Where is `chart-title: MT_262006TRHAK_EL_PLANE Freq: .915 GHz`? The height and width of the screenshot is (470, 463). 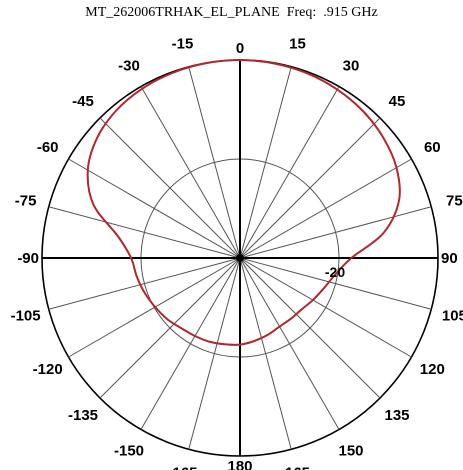
chart-title: MT_262006TRHAK_EL_PLANE Freq: .915 GHz is located at coordinates (231, 12).